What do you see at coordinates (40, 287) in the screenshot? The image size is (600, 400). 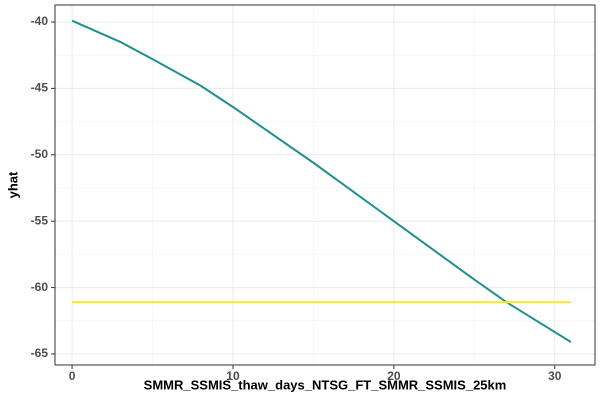 I see `y-tick-label: -60` at bounding box center [40, 287].